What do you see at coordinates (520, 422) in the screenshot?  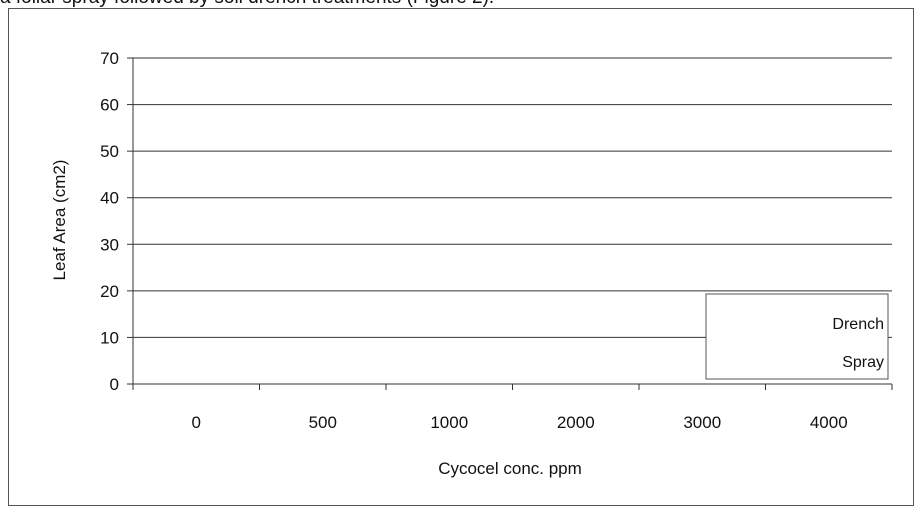 I see `x-tick-labels: 0 500 1000 2000 3000 4000` at bounding box center [520, 422].